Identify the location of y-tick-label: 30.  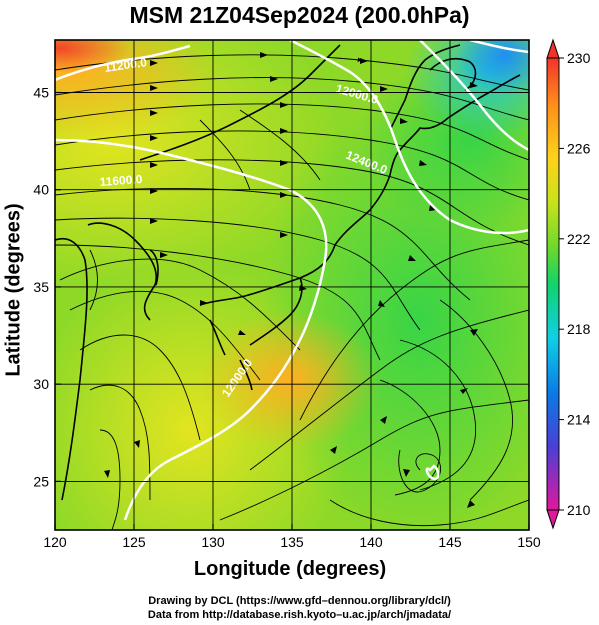
(41, 384).